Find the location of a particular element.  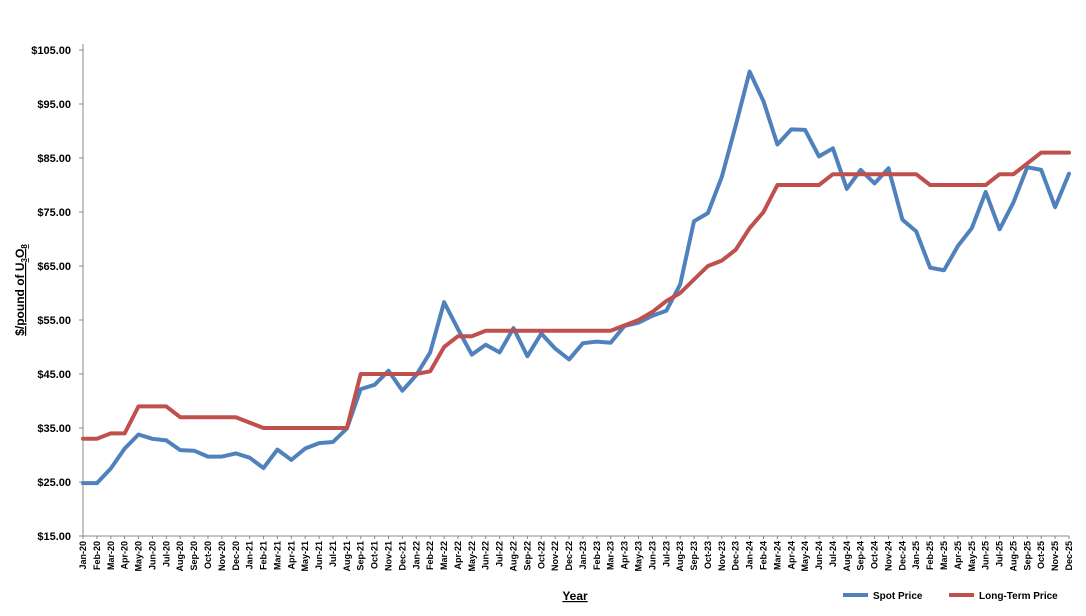

y-axis-title: $/pound of U3O8 is located at coordinates (21, 290).